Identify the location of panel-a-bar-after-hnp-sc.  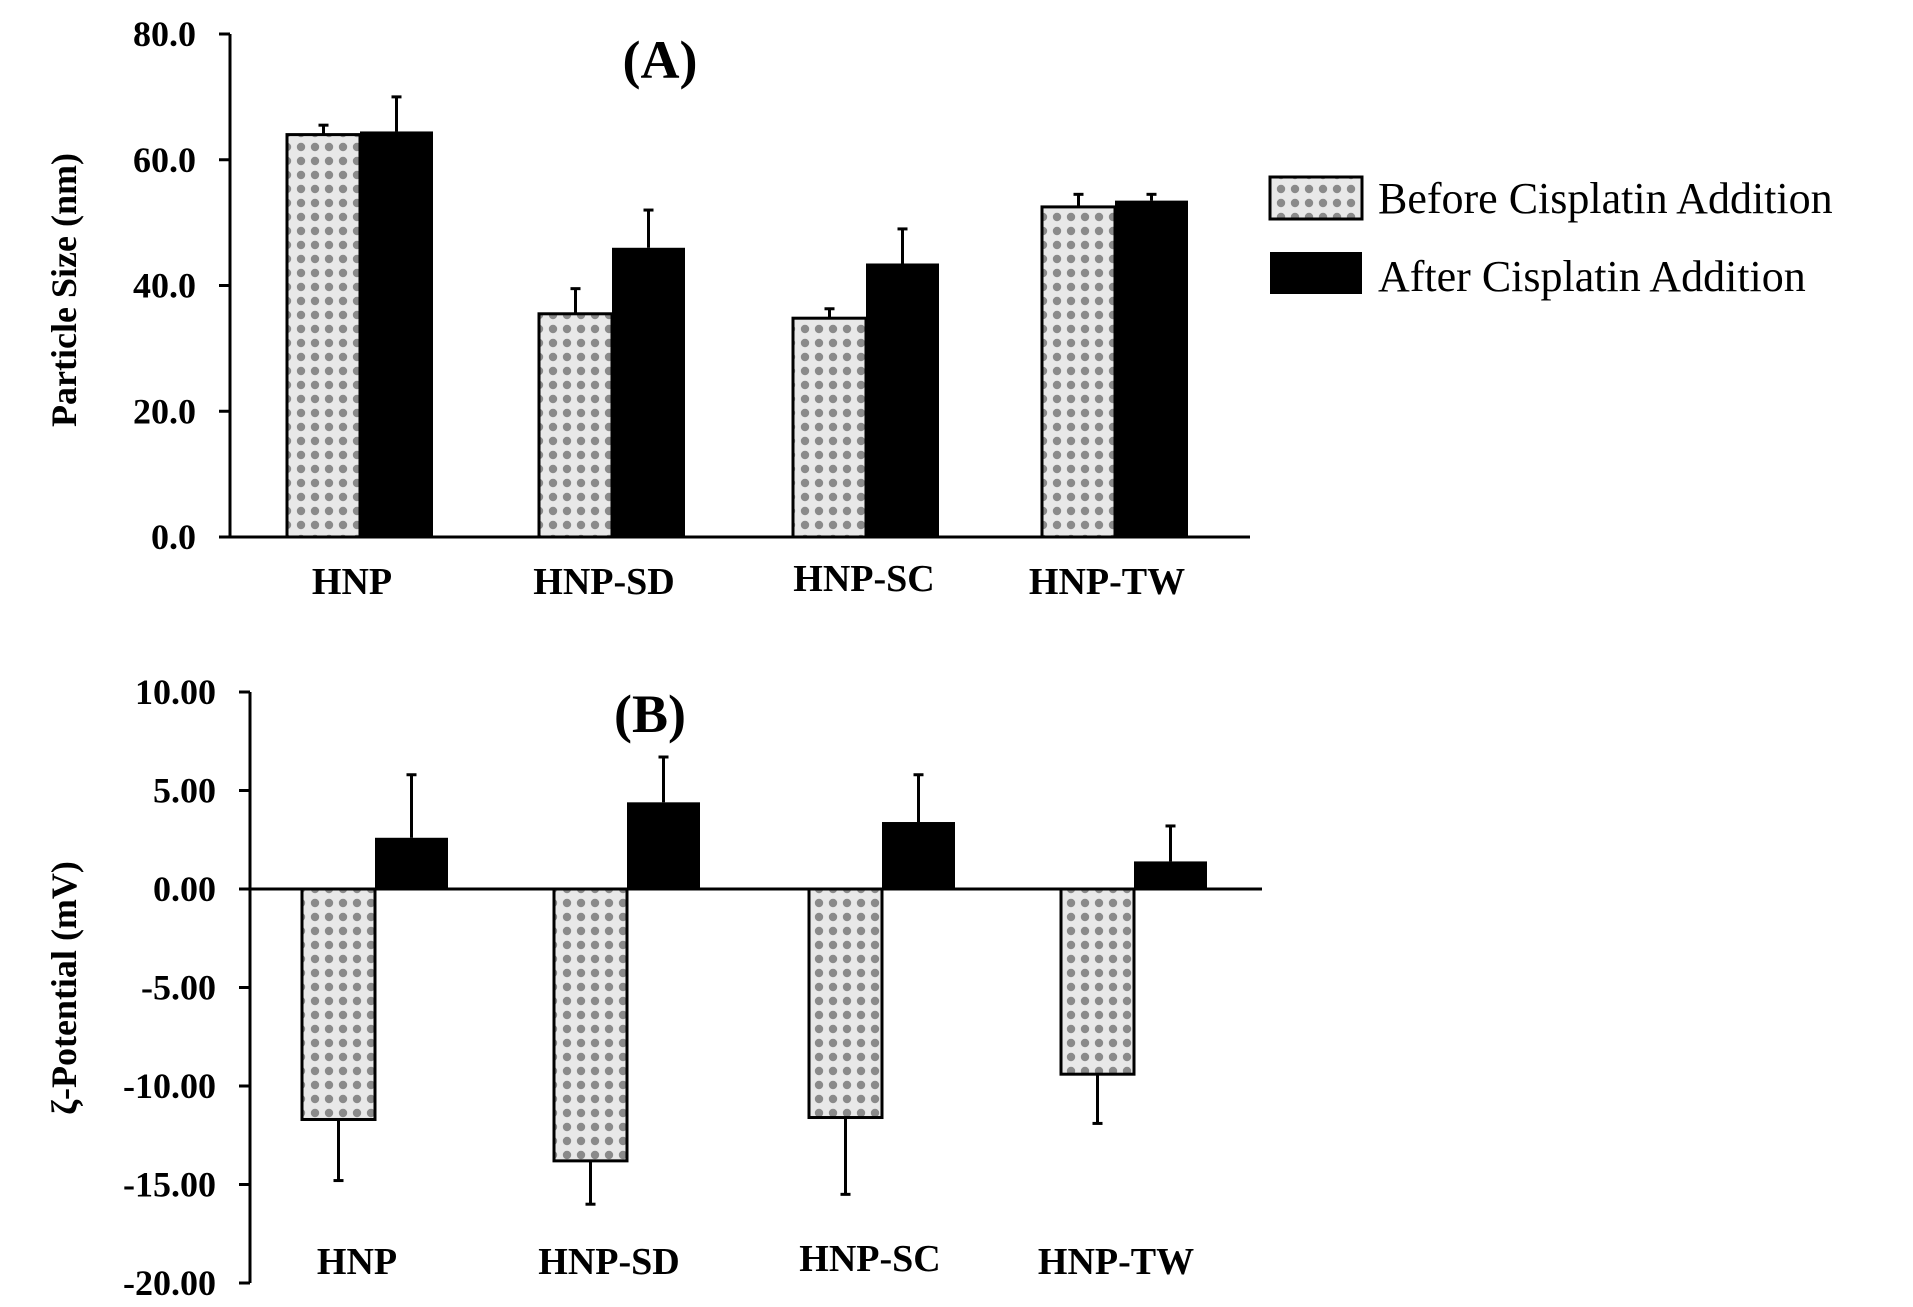
(902, 400).